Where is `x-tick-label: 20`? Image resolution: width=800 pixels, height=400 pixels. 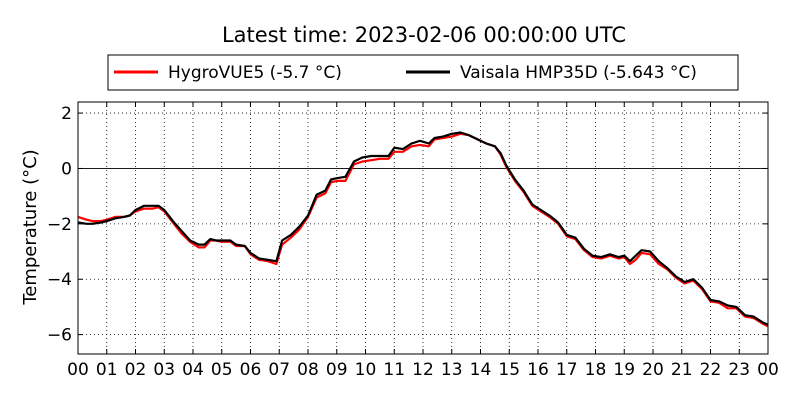 x-tick-label: 20 is located at coordinates (653, 370).